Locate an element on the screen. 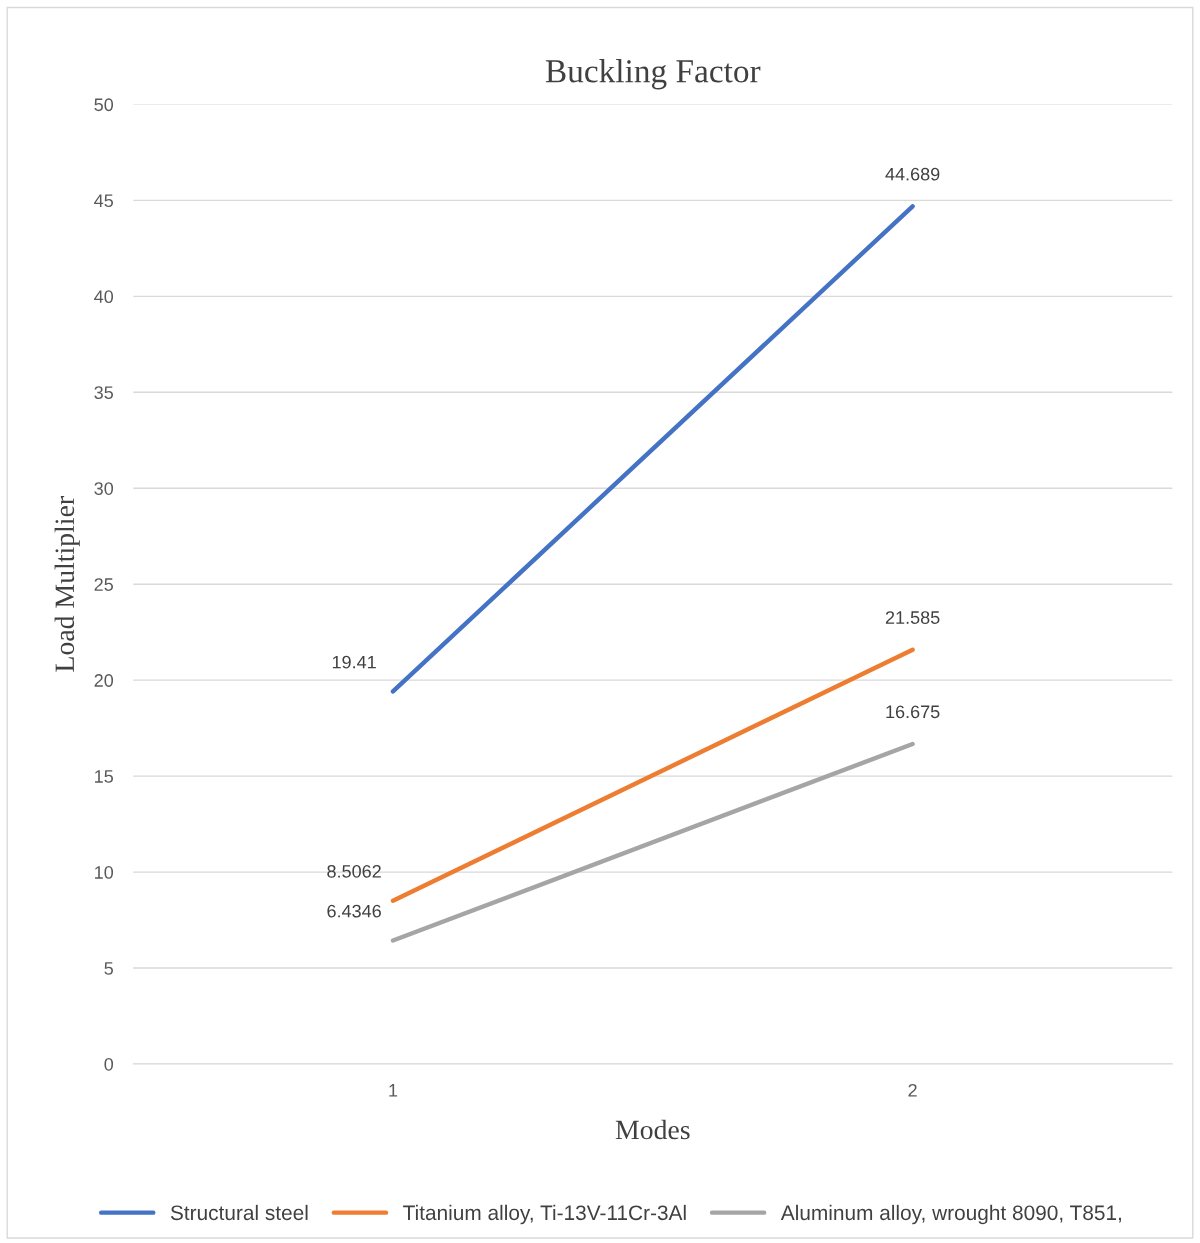 The image size is (1200, 1243). x-tick-label: 2 is located at coordinates (912, 1090).